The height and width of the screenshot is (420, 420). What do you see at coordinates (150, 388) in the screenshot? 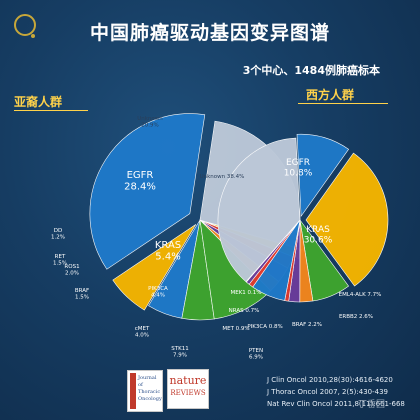
I see `logo-text: Journal of Thoracic Oncology` at bounding box center [150, 388].